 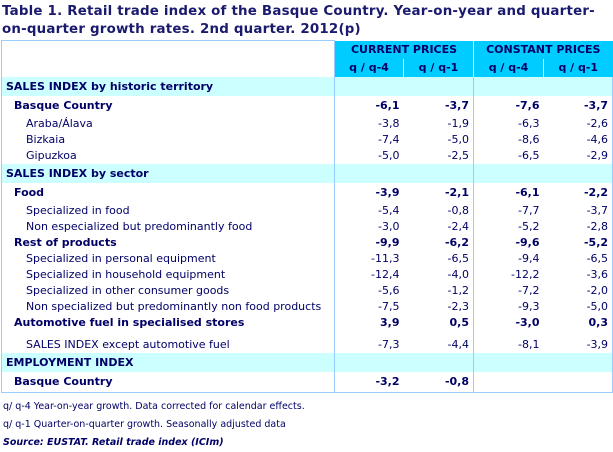 I want to click on section-label: SALES INDEX by sector, so click(x=168, y=173).